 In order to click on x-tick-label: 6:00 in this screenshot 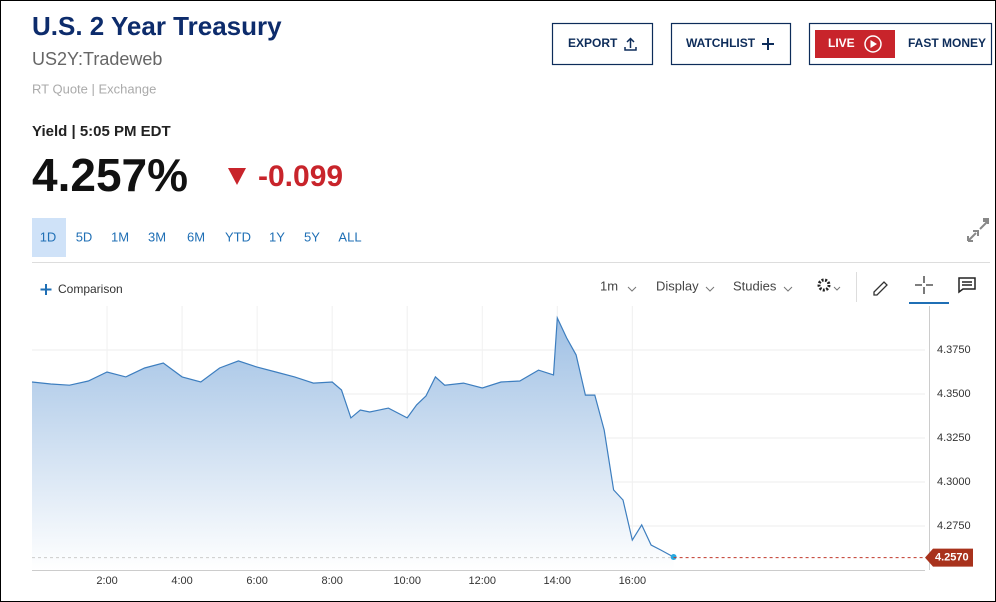, I will do `click(256, 581)`.